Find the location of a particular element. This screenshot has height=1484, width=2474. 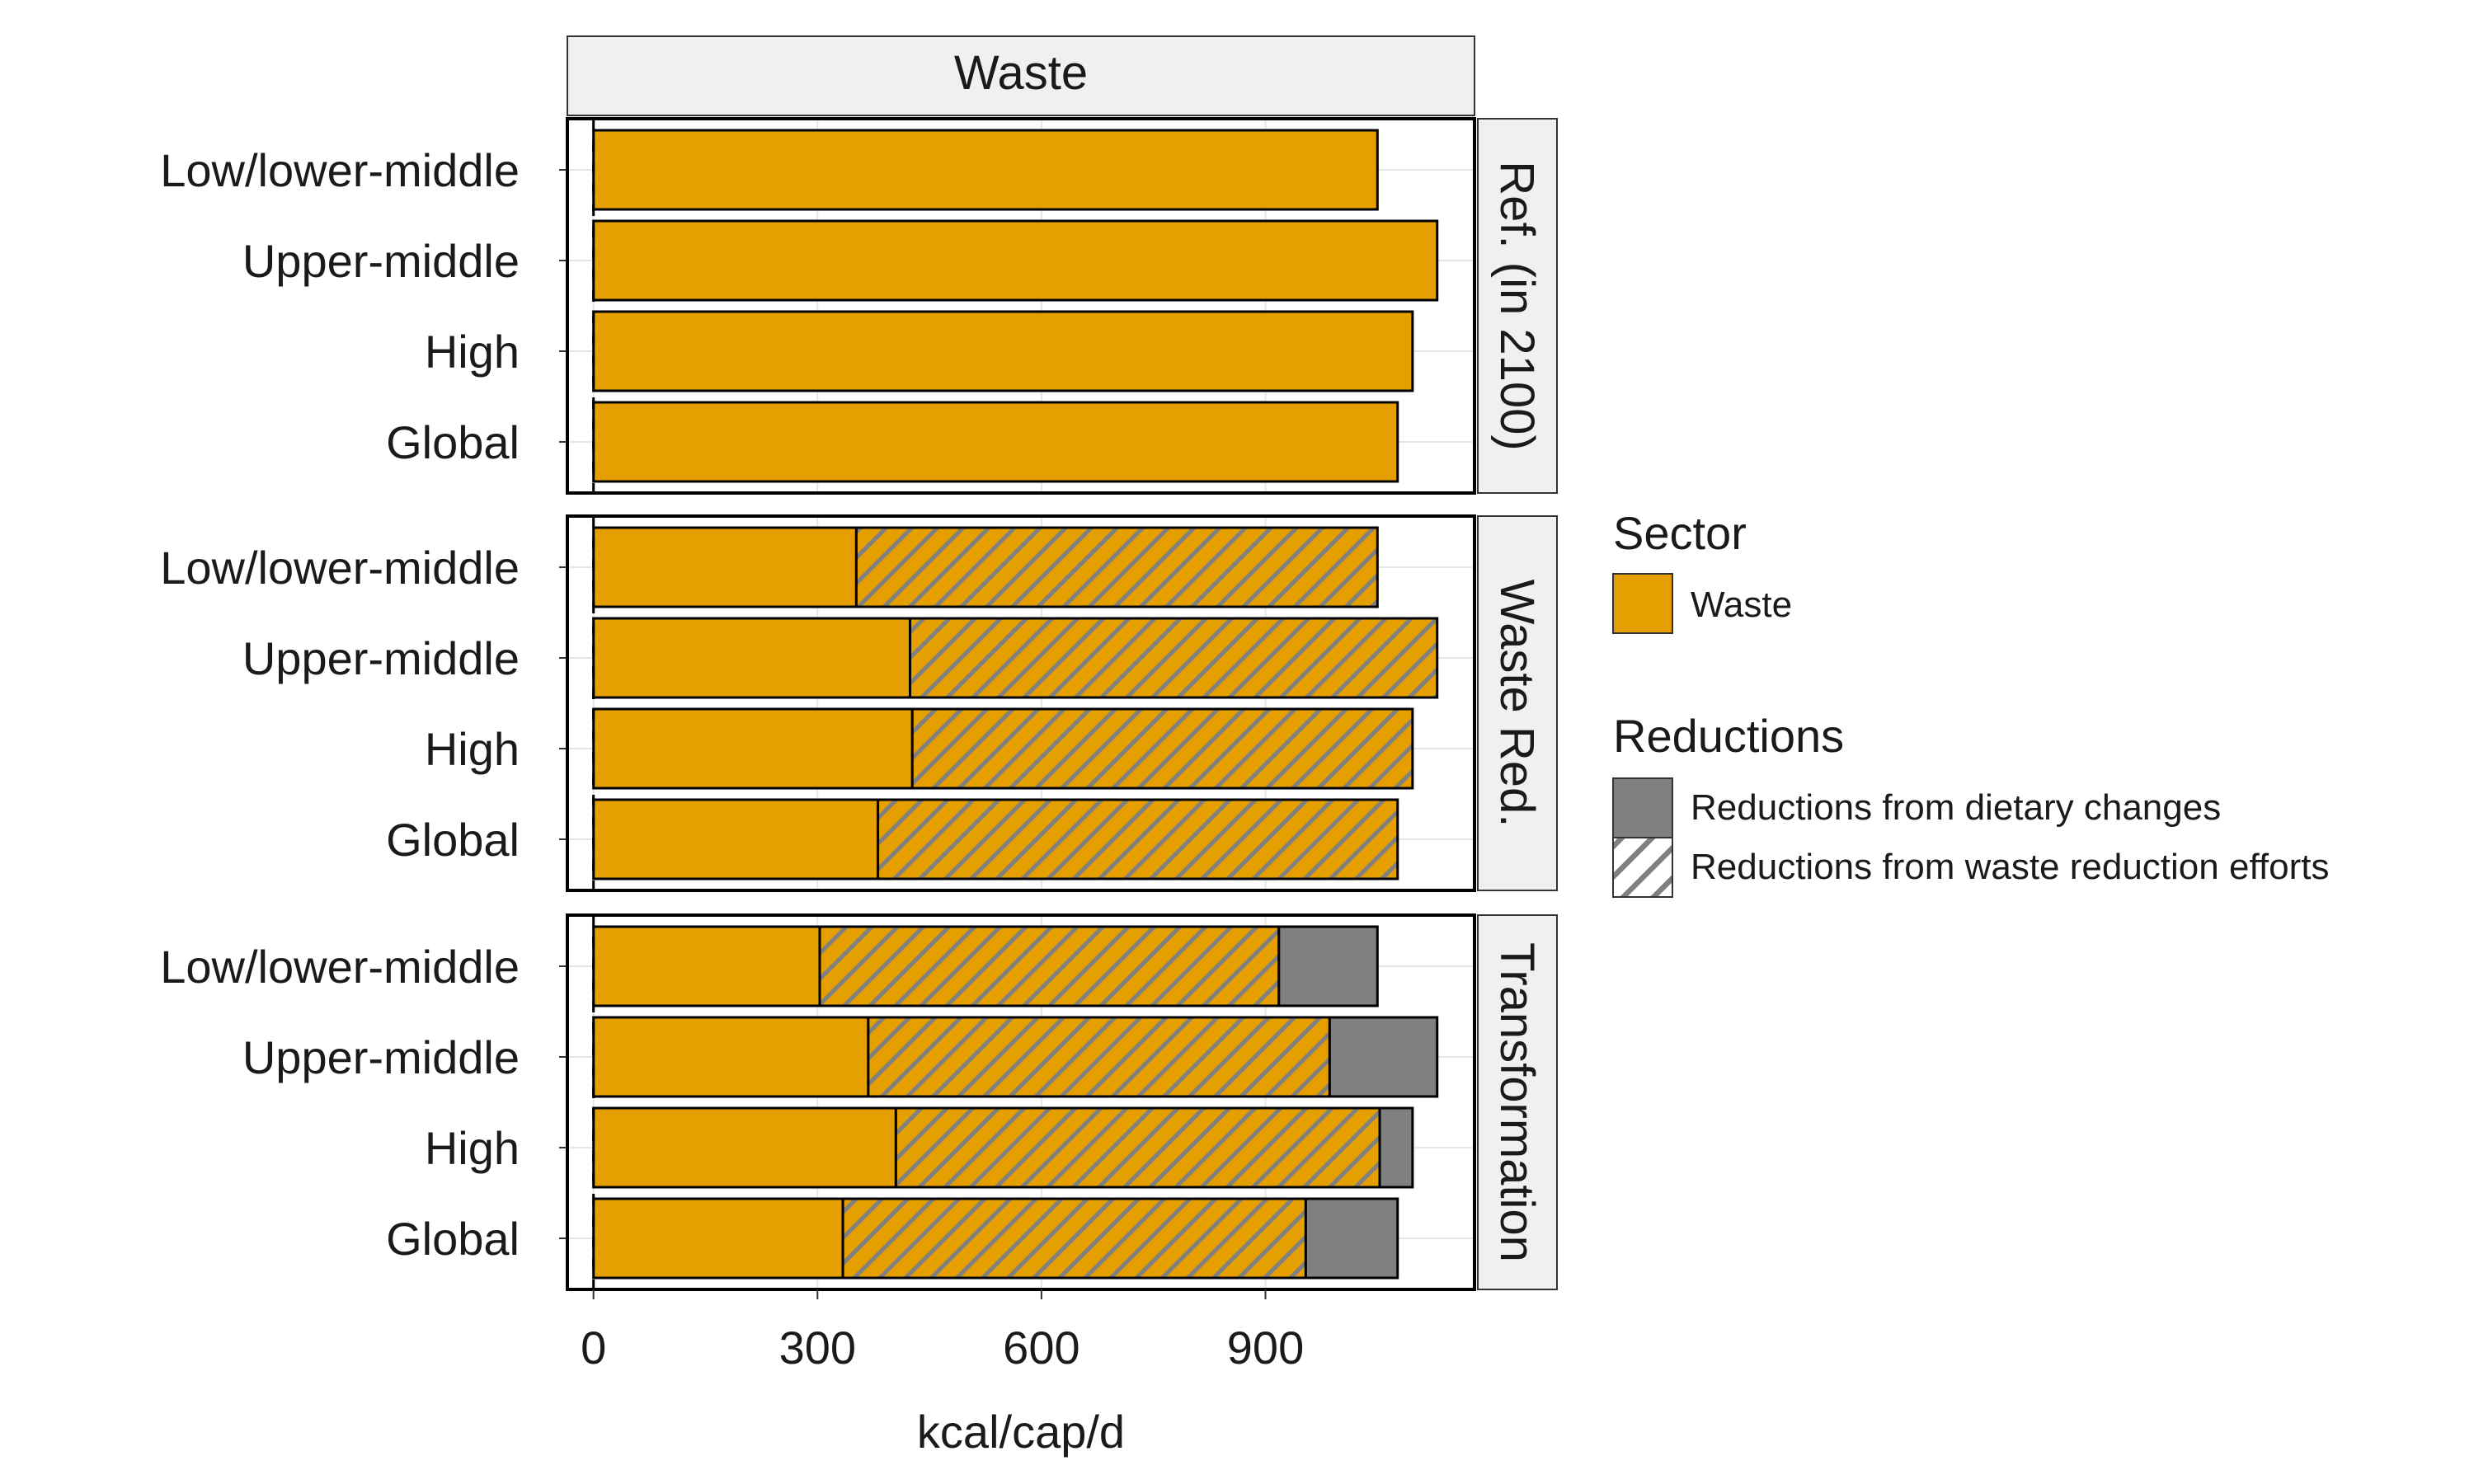

x-tick-label: 600 is located at coordinates (1041, 1348).